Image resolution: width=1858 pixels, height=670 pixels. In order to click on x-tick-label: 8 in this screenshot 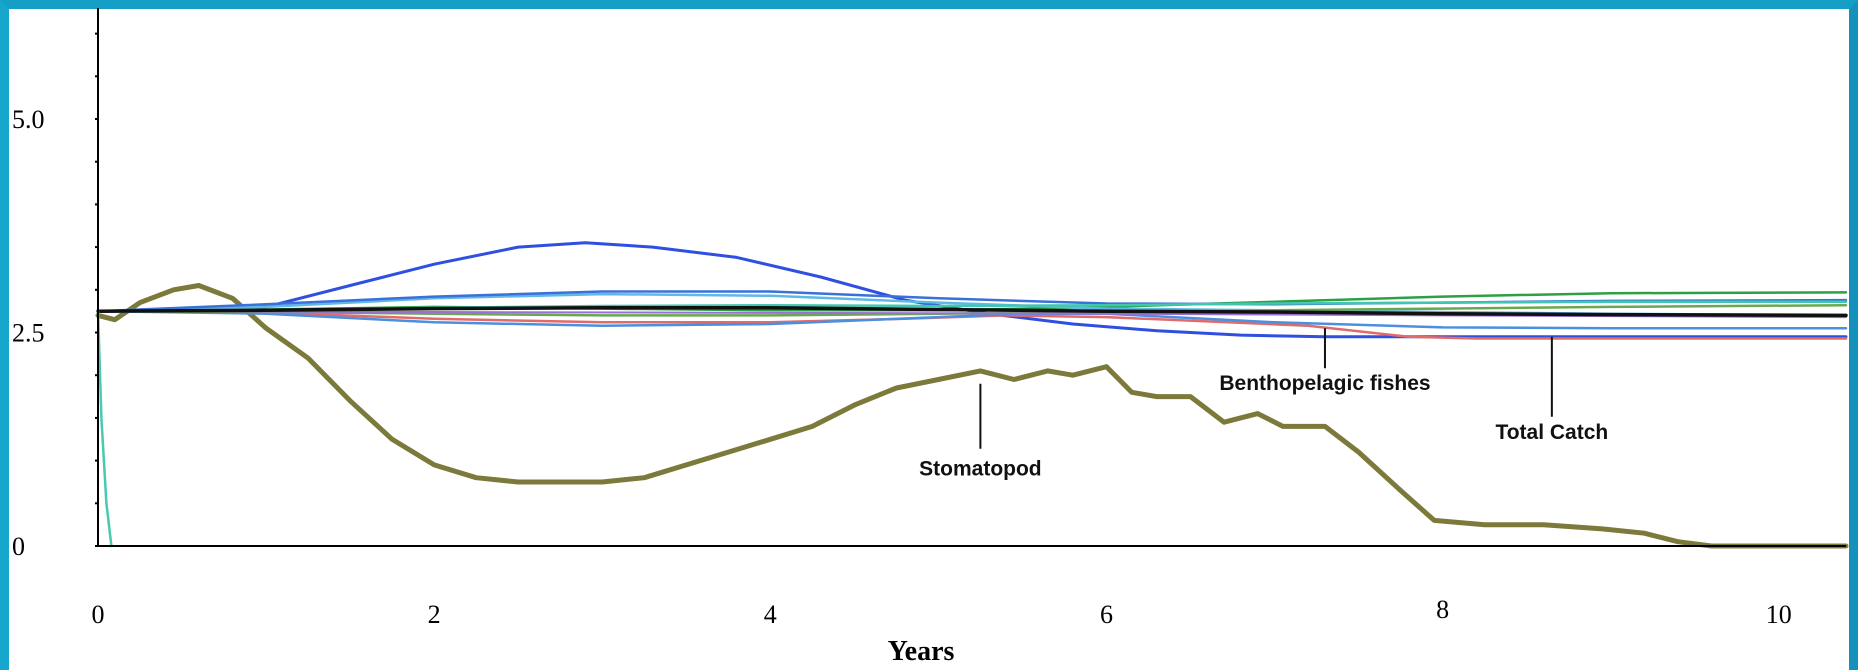, I will do `click(1442, 609)`.